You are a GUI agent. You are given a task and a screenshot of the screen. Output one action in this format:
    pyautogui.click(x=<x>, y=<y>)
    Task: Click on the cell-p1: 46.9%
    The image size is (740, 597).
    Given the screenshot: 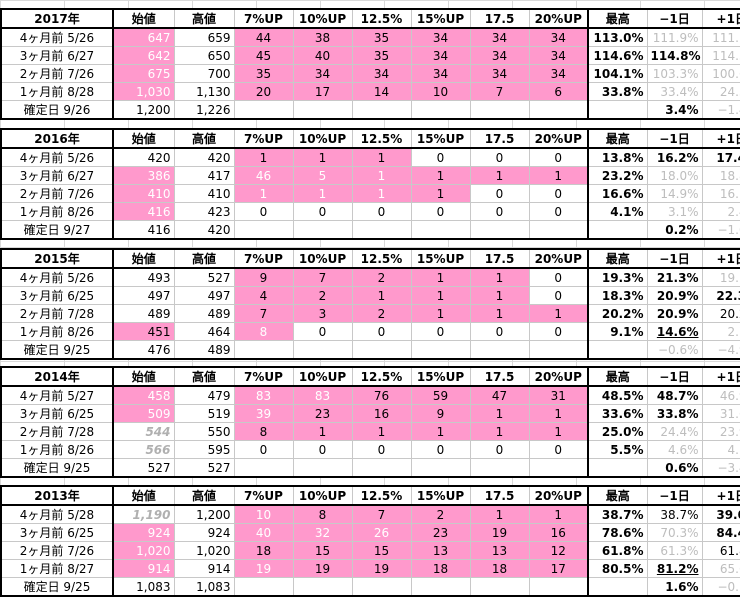 What is the action you would take?
    pyautogui.click(x=720, y=395)
    